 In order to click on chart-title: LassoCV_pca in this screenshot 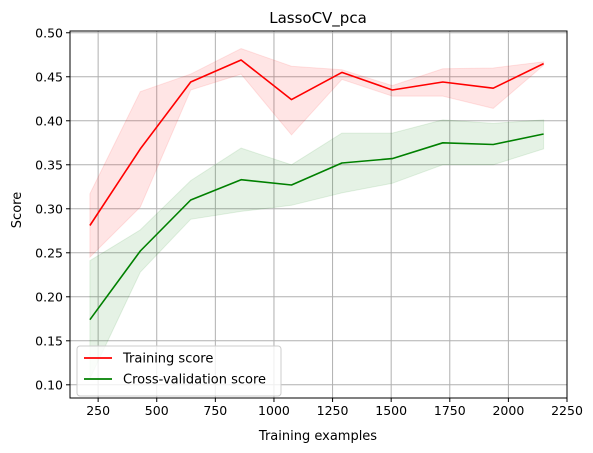, I will do `click(318, 18)`.